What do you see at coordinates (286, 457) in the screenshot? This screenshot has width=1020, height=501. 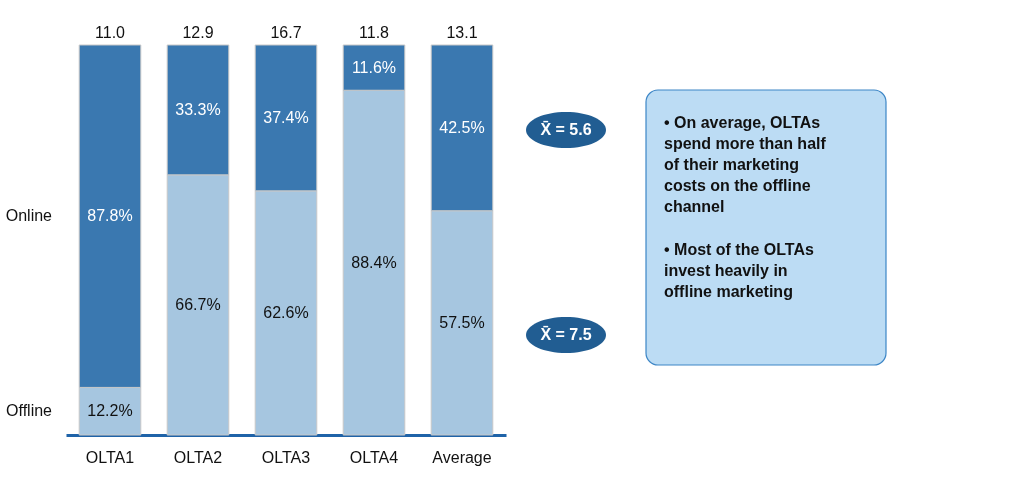 I see `x-tick-label: OLTA3` at bounding box center [286, 457].